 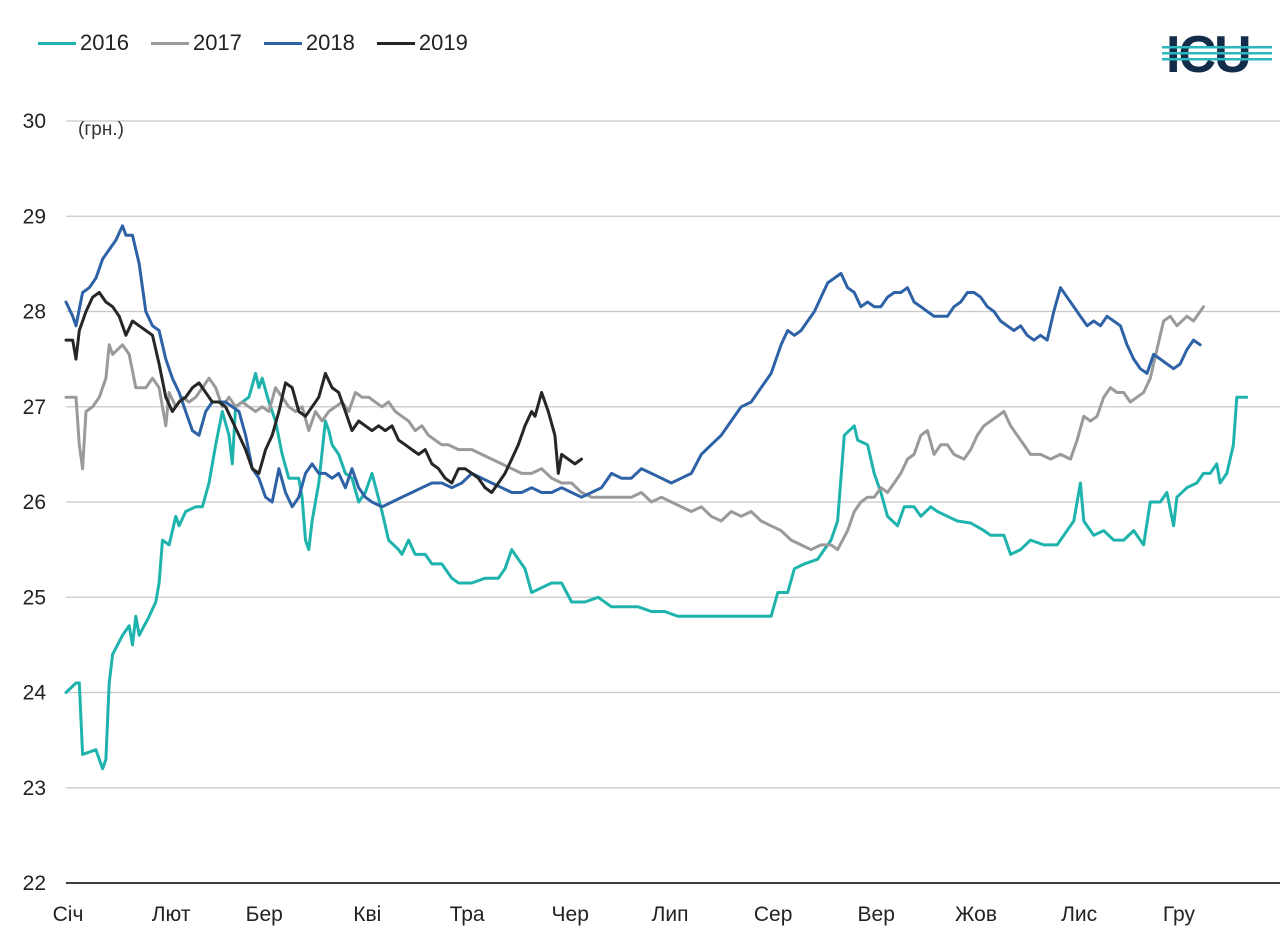 What do you see at coordinates (1179, 914) in the screenshot?
I see `x-tick-label: Гру` at bounding box center [1179, 914].